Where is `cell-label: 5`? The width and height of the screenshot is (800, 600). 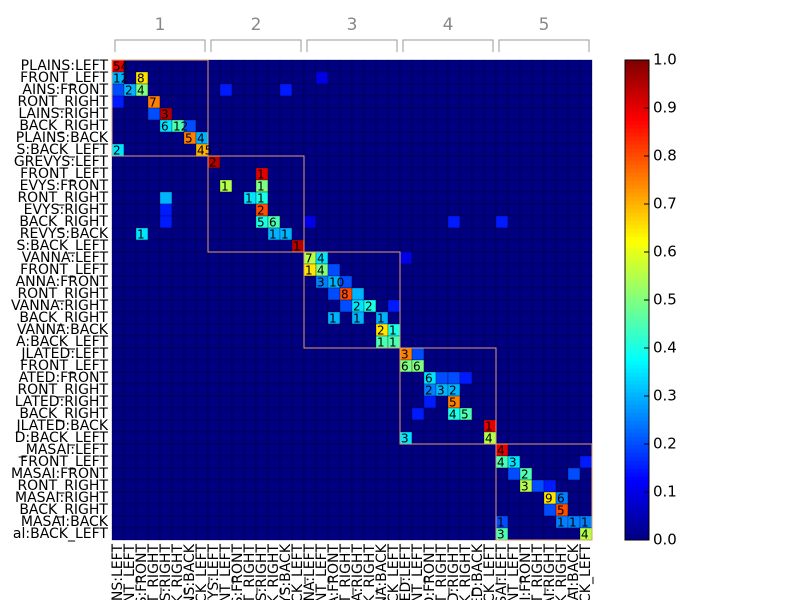
cell-label: 5 is located at coordinates (453, 403).